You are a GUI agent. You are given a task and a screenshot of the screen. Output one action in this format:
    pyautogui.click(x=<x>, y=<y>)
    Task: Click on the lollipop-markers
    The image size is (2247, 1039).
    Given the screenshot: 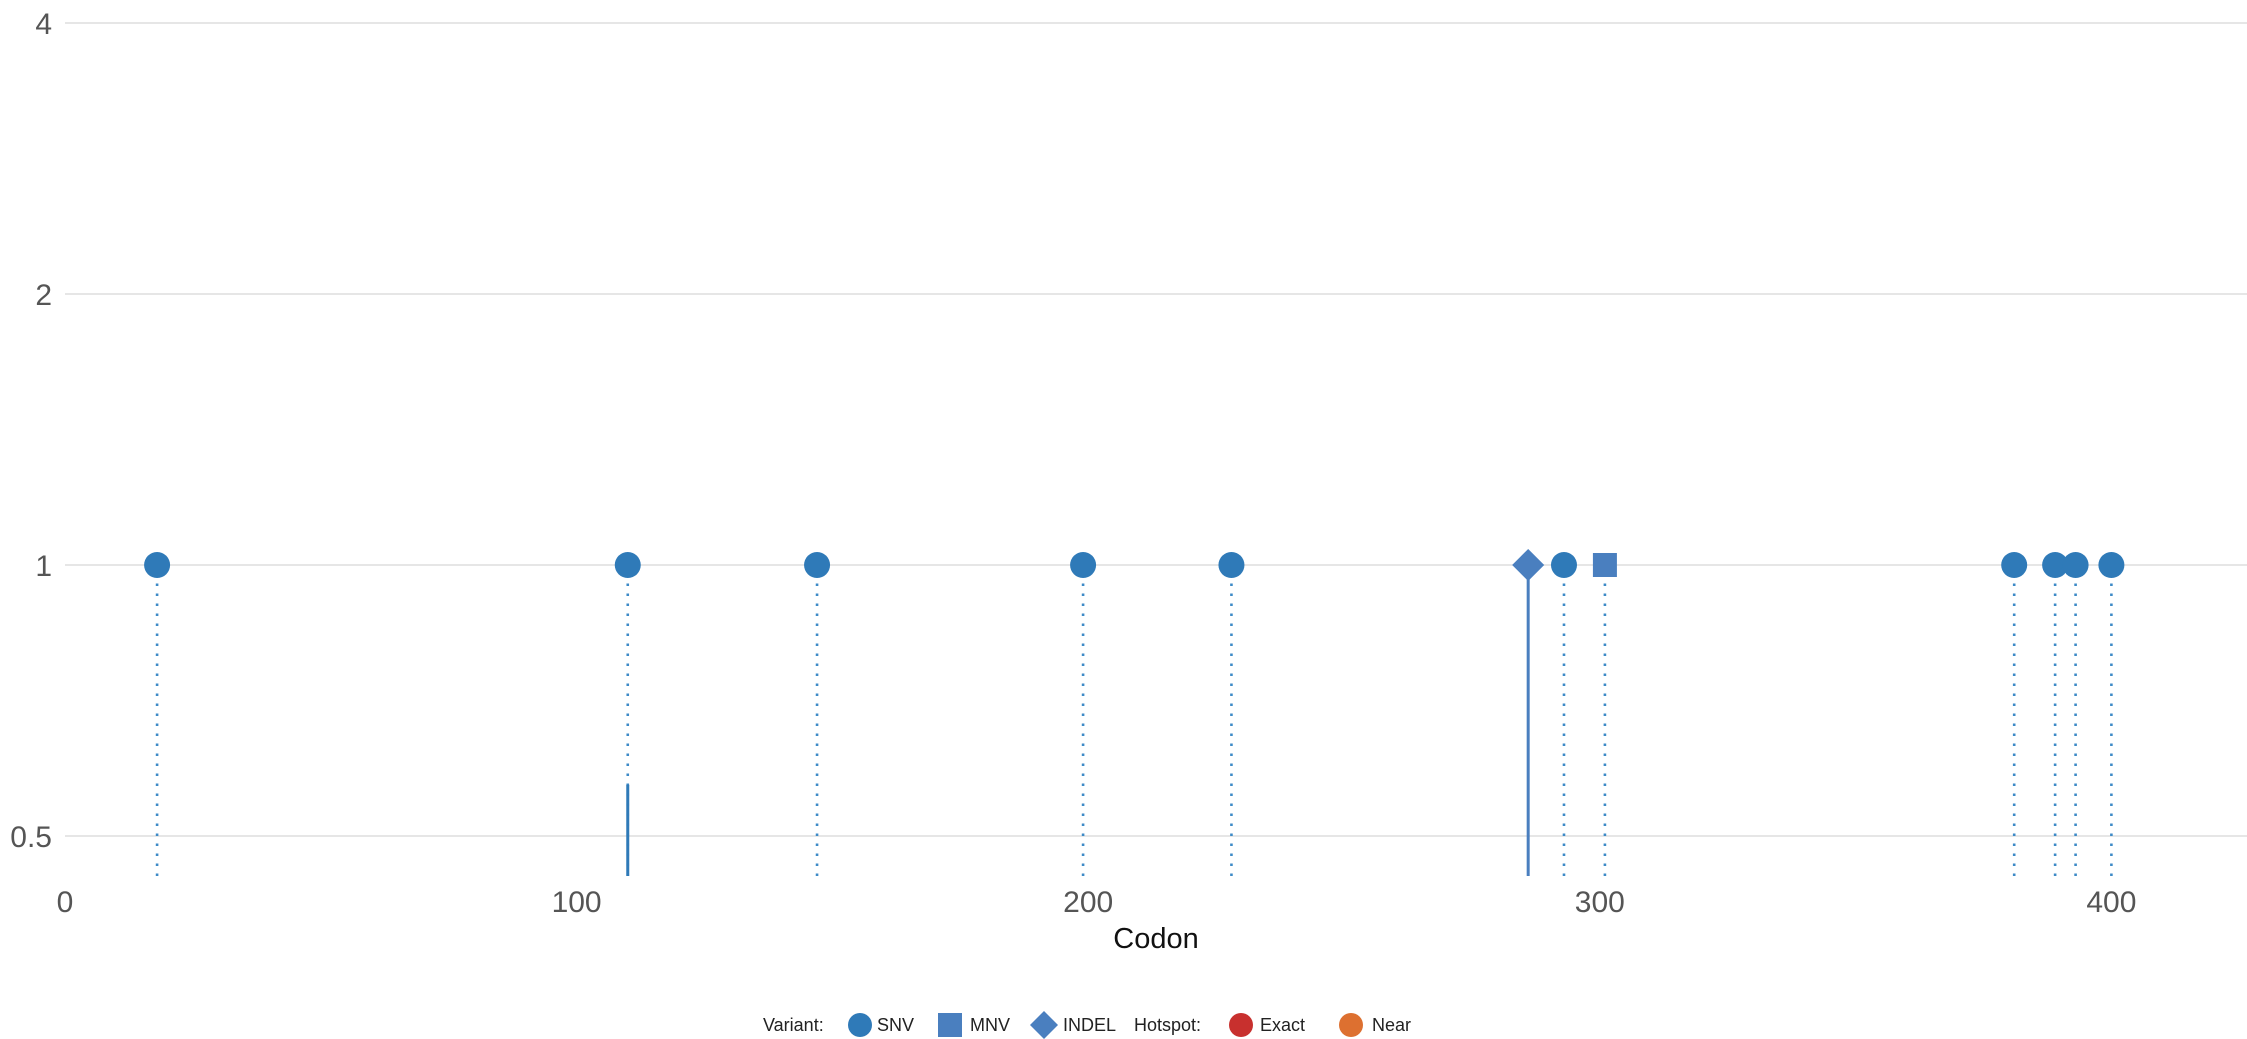 What is the action you would take?
    pyautogui.click(x=1134, y=565)
    